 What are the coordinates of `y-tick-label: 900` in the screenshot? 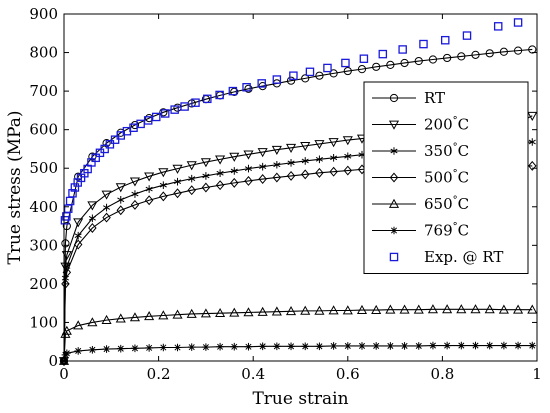 It's located at (43, 14).